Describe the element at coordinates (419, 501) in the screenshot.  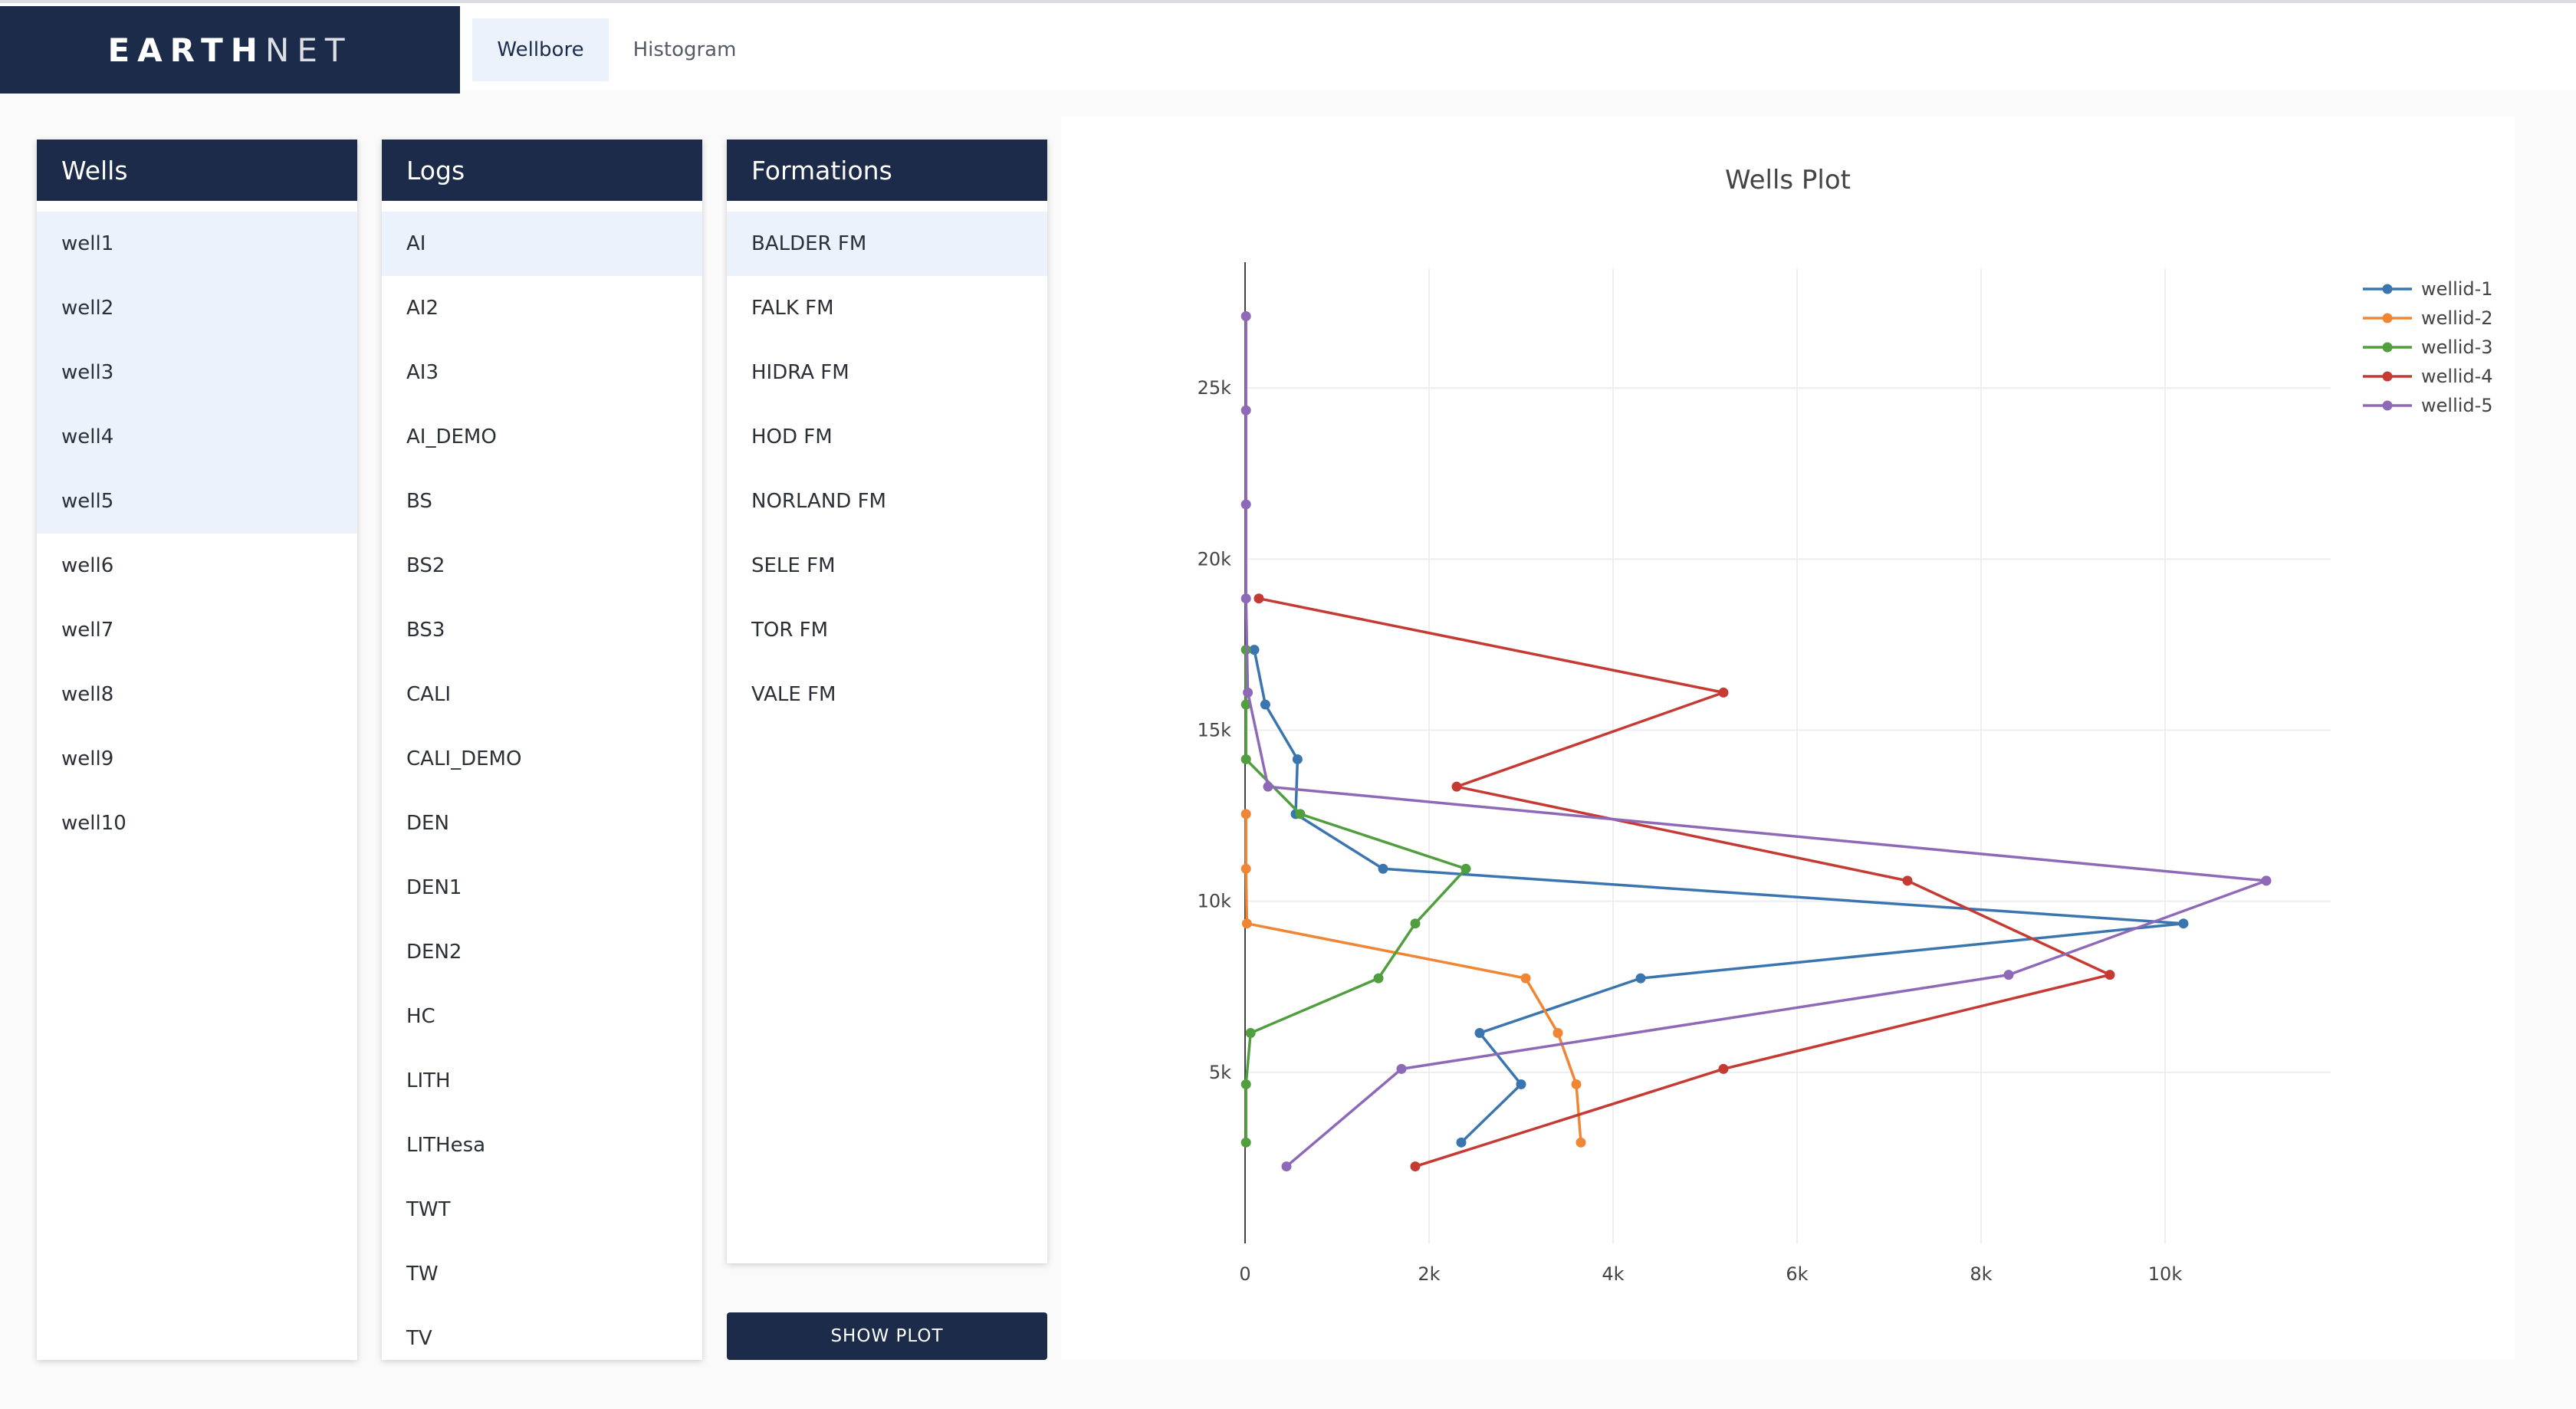
I see `logs-list-item: BS` at that location.